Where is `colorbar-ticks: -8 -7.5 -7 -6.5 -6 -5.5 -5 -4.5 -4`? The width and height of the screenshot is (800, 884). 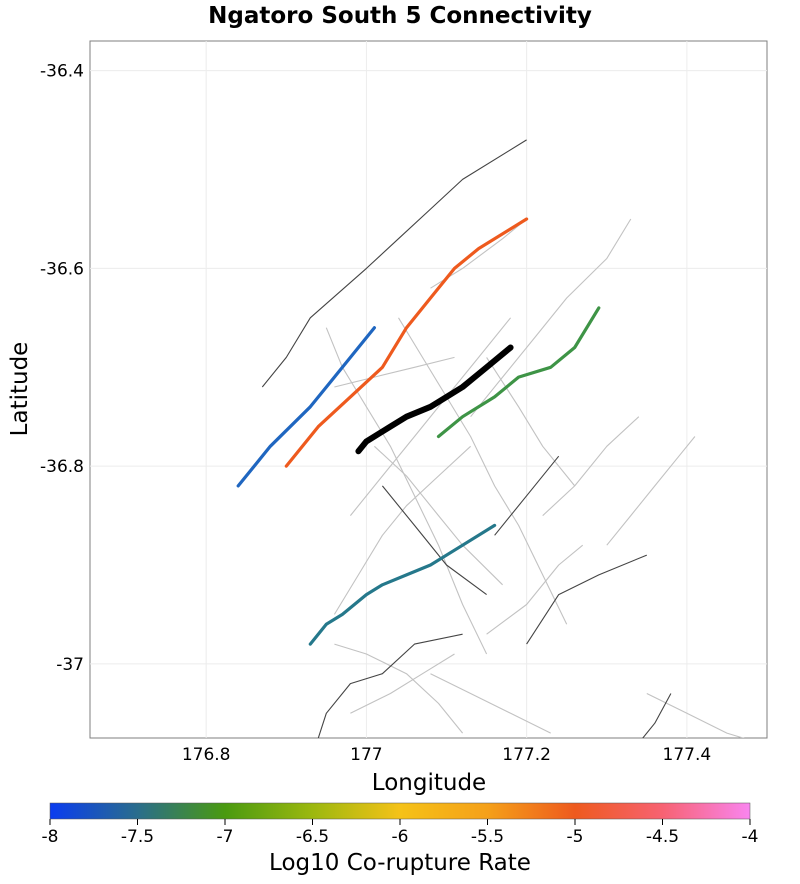
colorbar-ticks: -8 -7.5 -7 -6.5 -6 -5.5 -5 -4.5 -4 is located at coordinates (400, 833).